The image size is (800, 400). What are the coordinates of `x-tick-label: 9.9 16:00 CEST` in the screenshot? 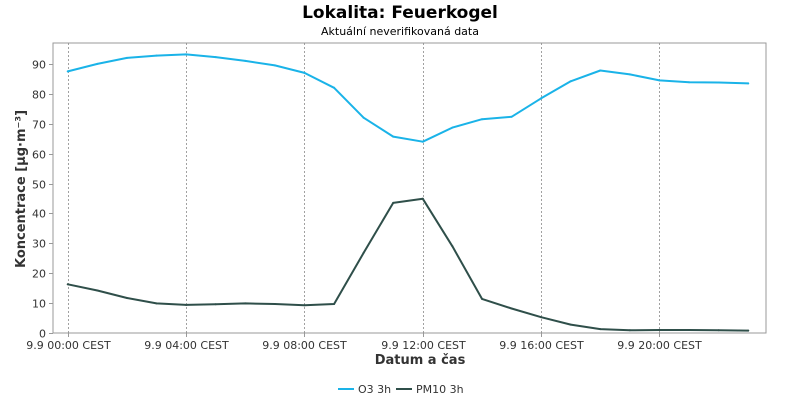 It's located at (541, 345).